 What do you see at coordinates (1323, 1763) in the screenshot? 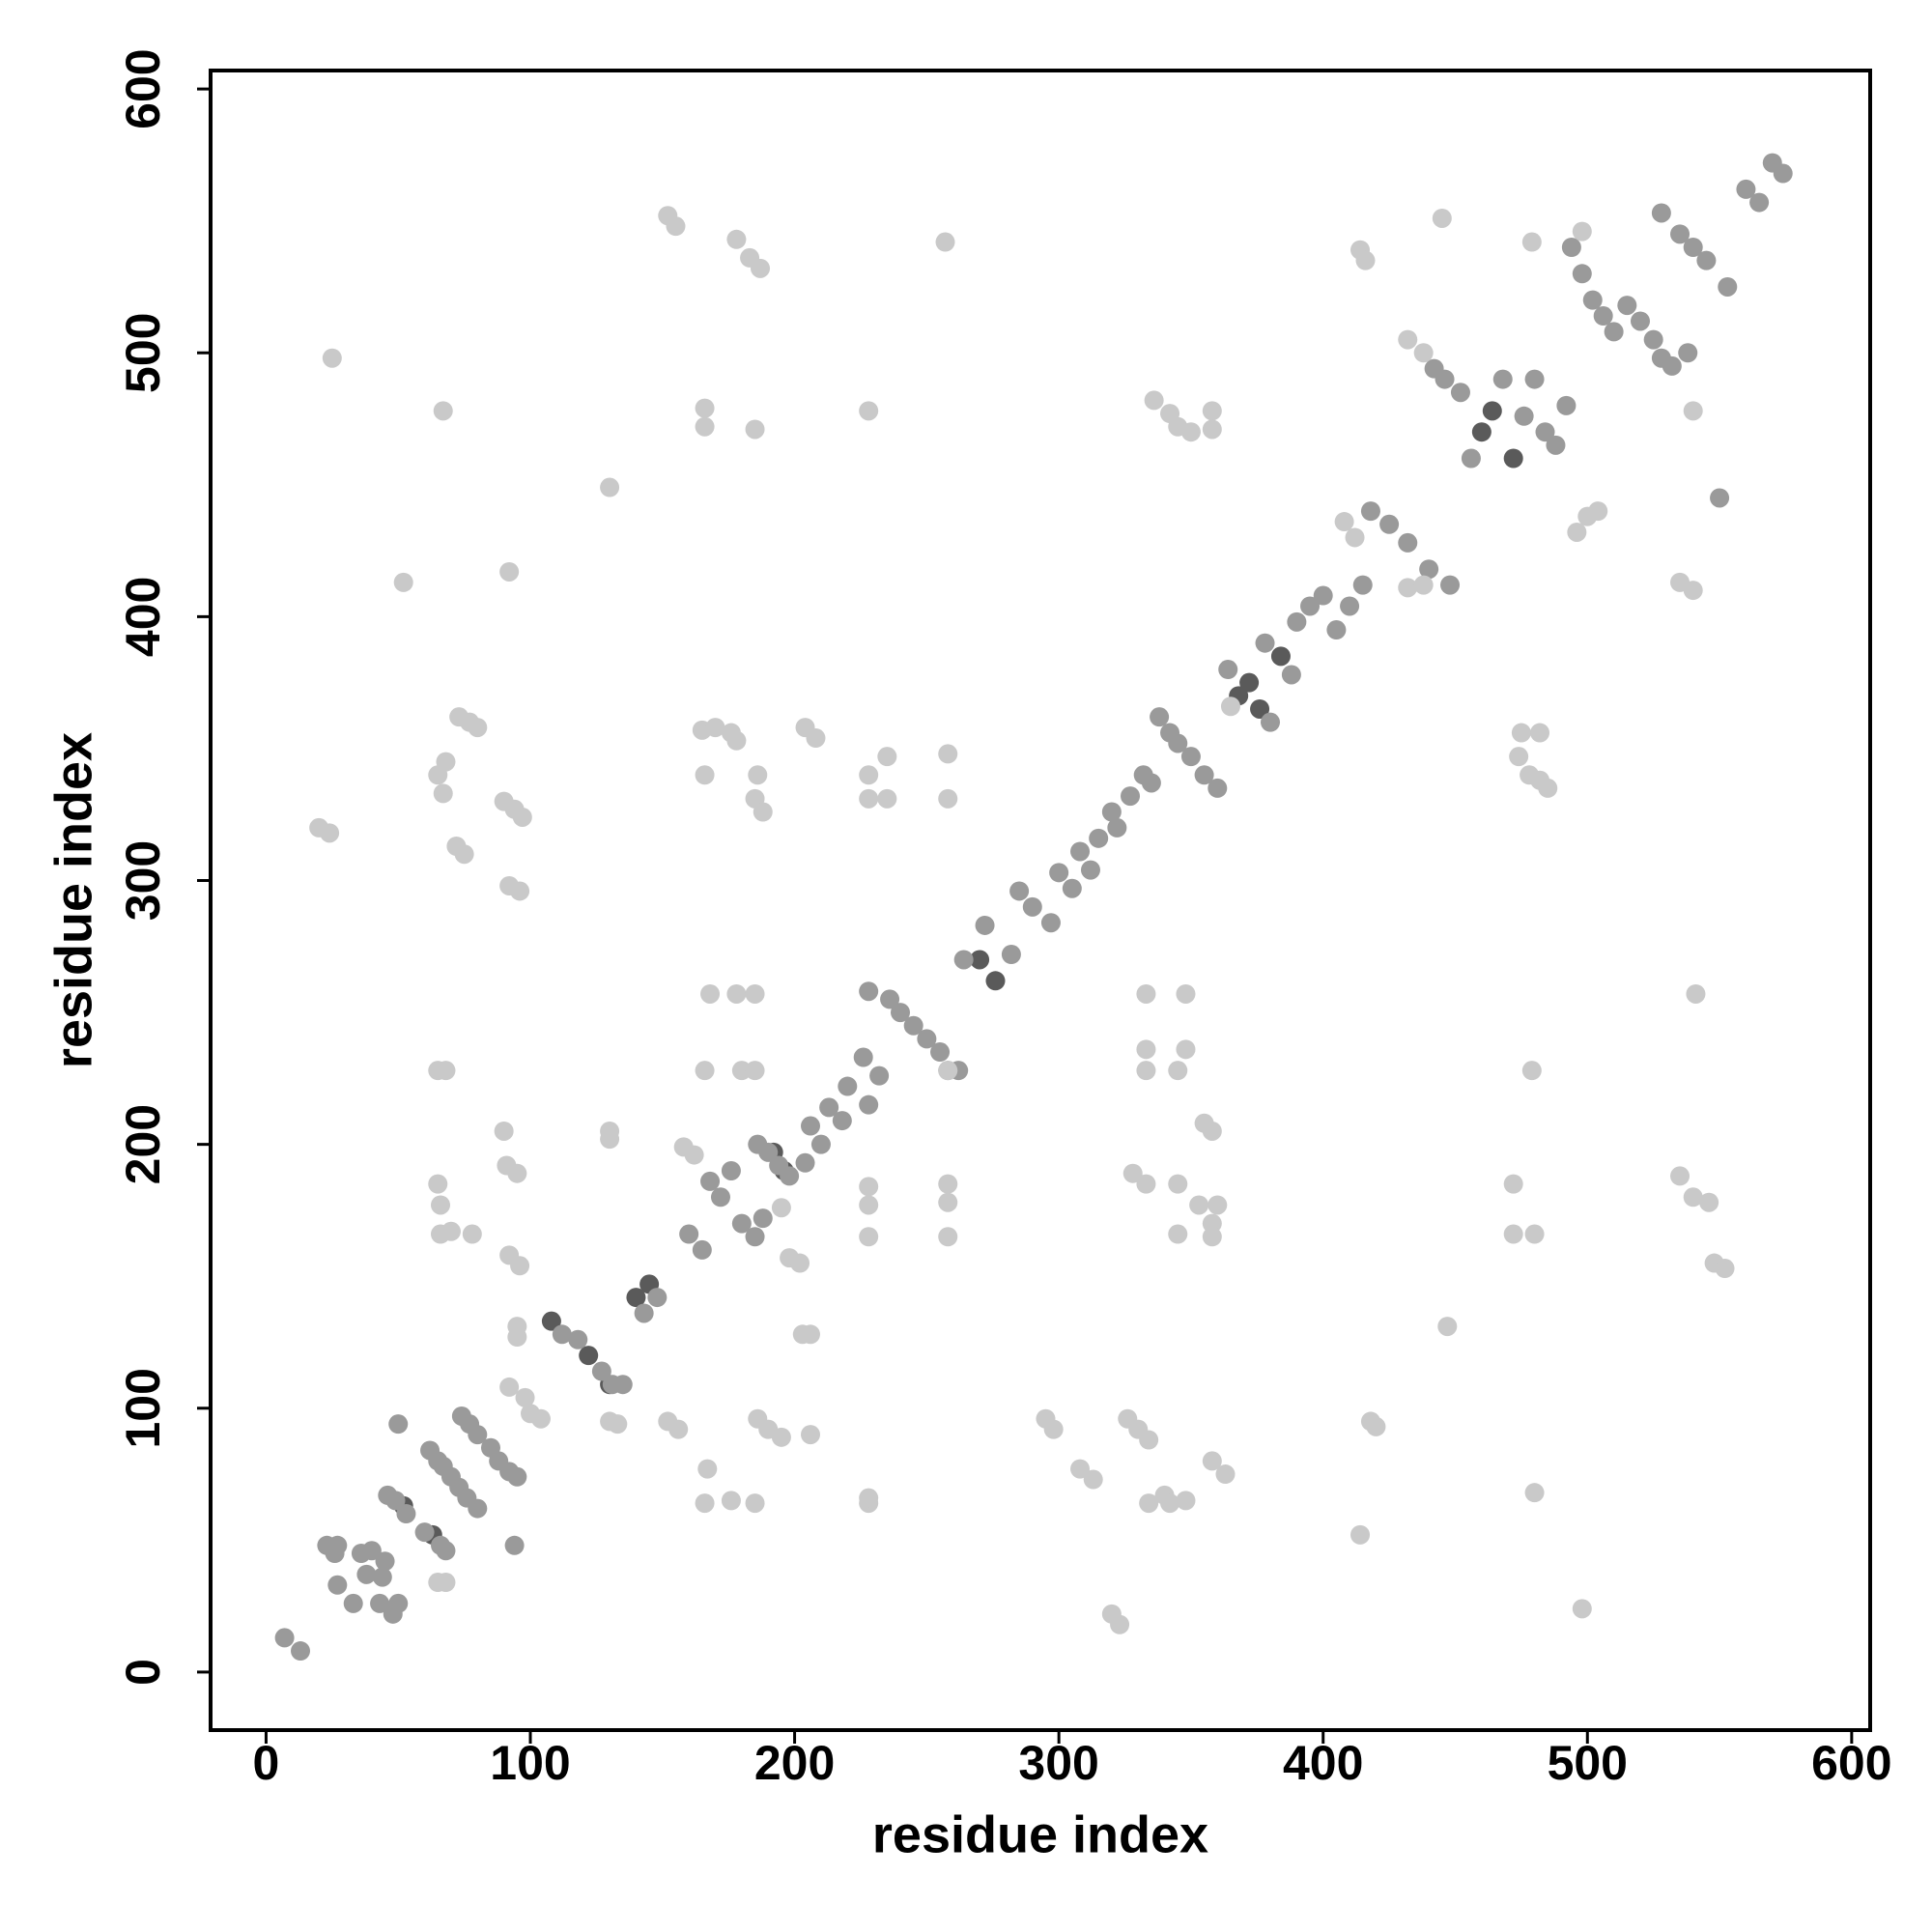
I see `x-tick-label: 400` at bounding box center [1323, 1763].